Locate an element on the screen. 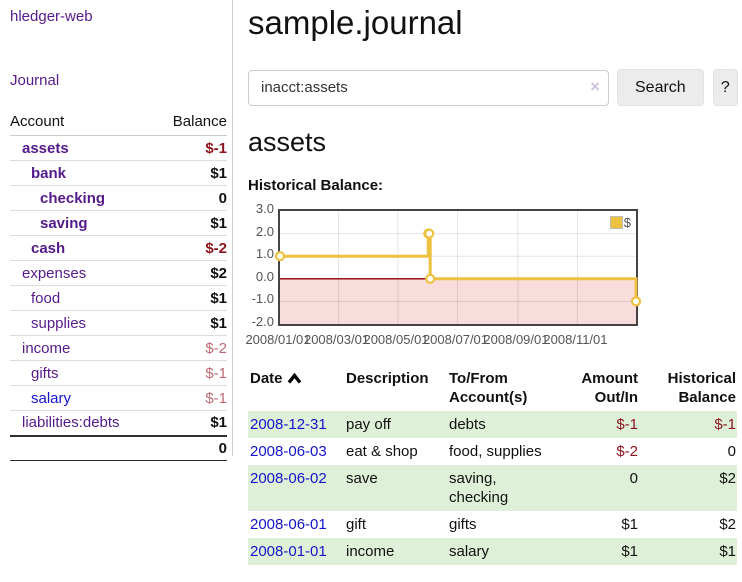  page-title: sample.journal is located at coordinates (355, 22).